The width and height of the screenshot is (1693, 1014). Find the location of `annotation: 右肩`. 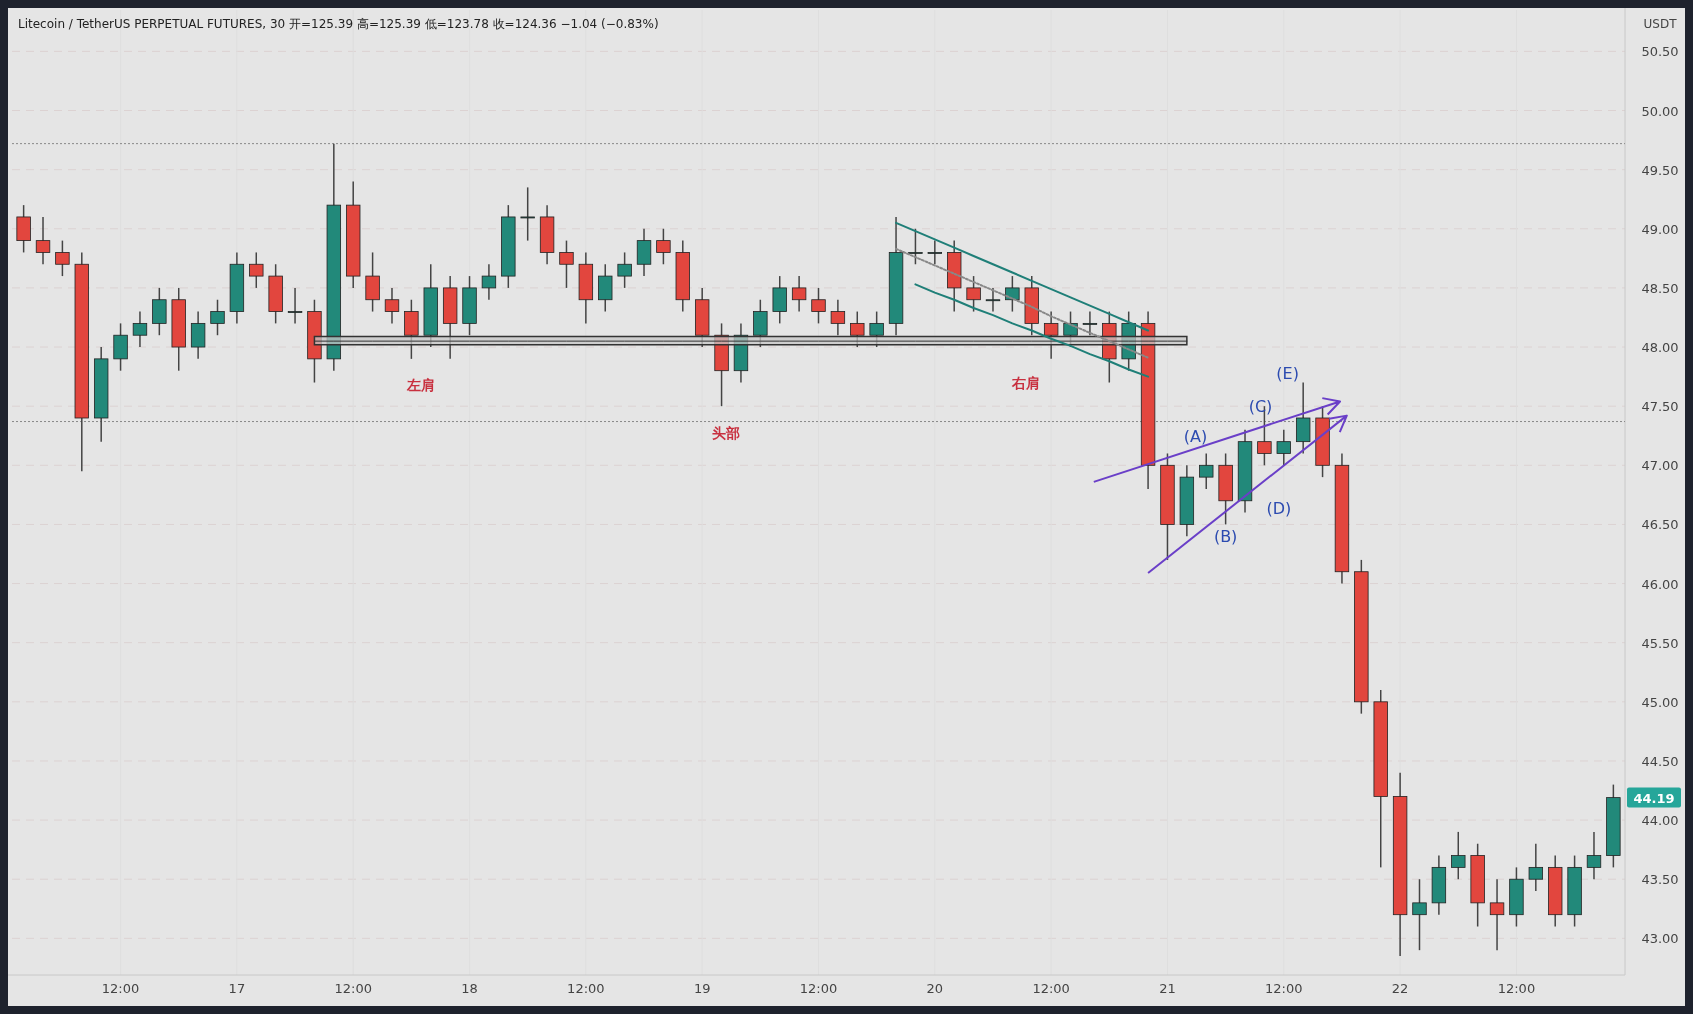

annotation: 右肩 is located at coordinates (1025, 382).